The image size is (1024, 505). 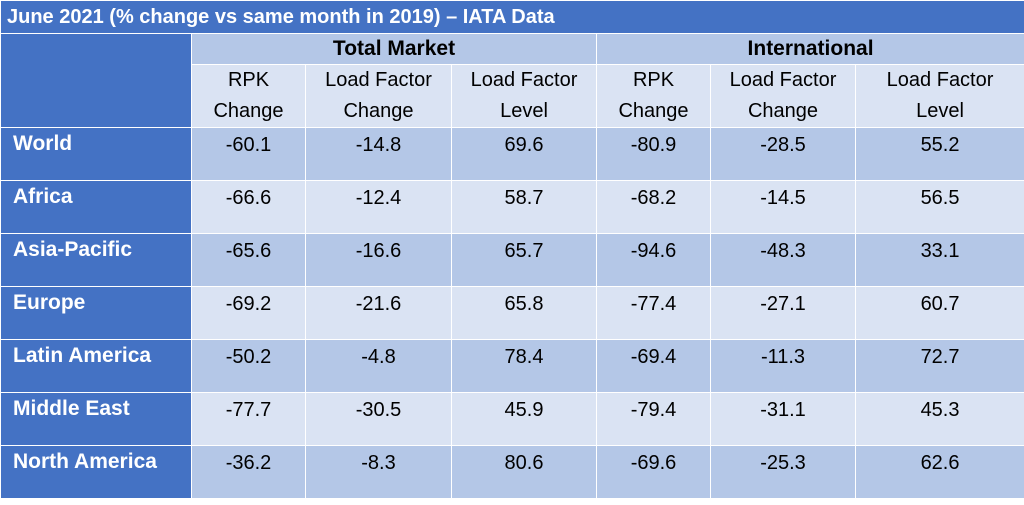 I want to click on table-row: Africa -66.6 -12.4 58.7 -68.2 -14.5 56.5, so click(x=512, y=207).